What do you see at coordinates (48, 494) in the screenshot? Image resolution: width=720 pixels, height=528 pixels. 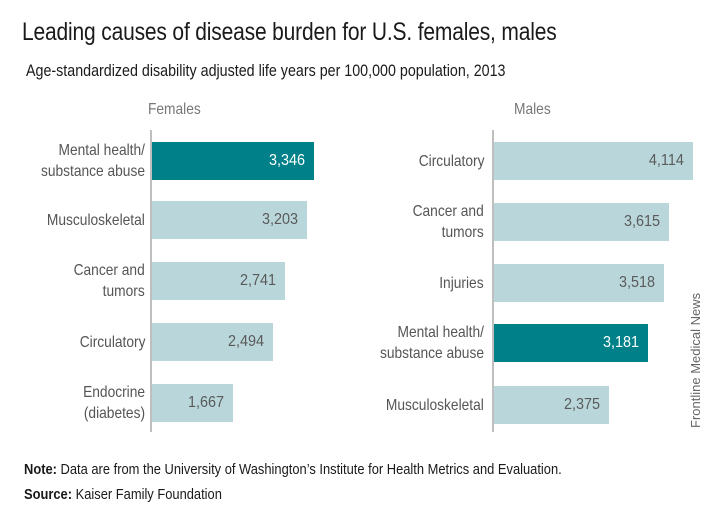 I see `source-label: Source:` at bounding box center [48, 494].